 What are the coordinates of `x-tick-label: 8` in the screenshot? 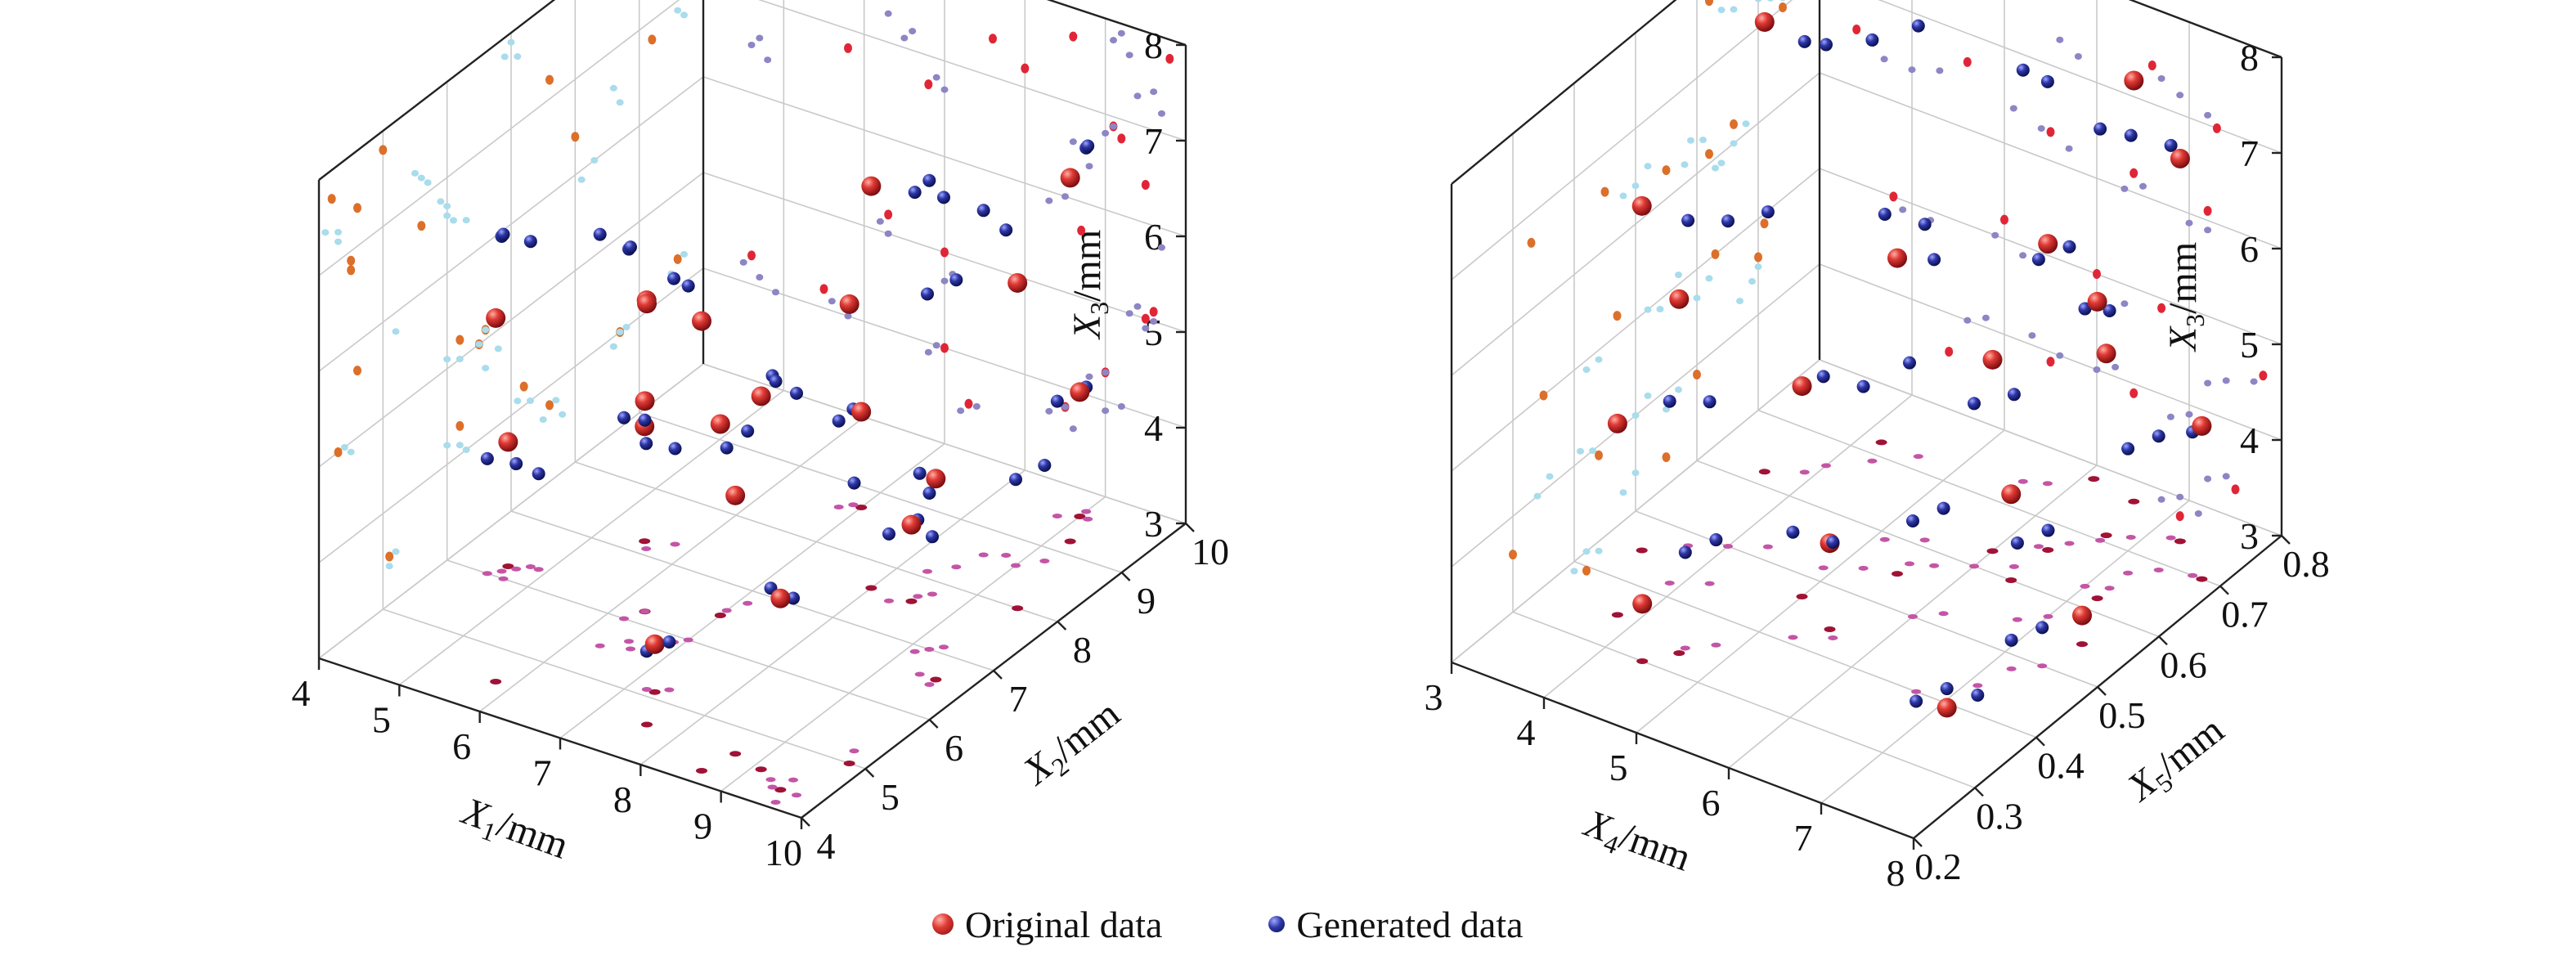 It's located at (622, 799).